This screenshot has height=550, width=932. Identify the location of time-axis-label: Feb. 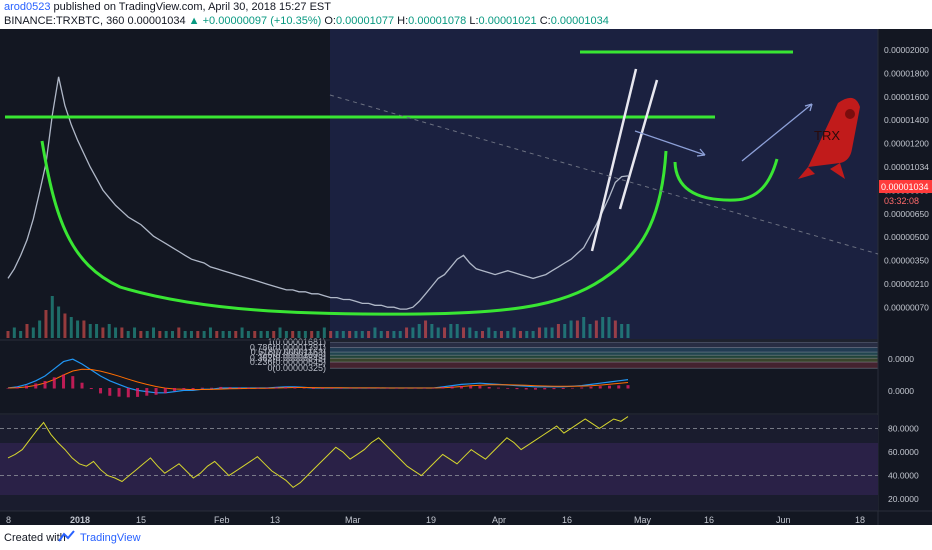
(222, 520).